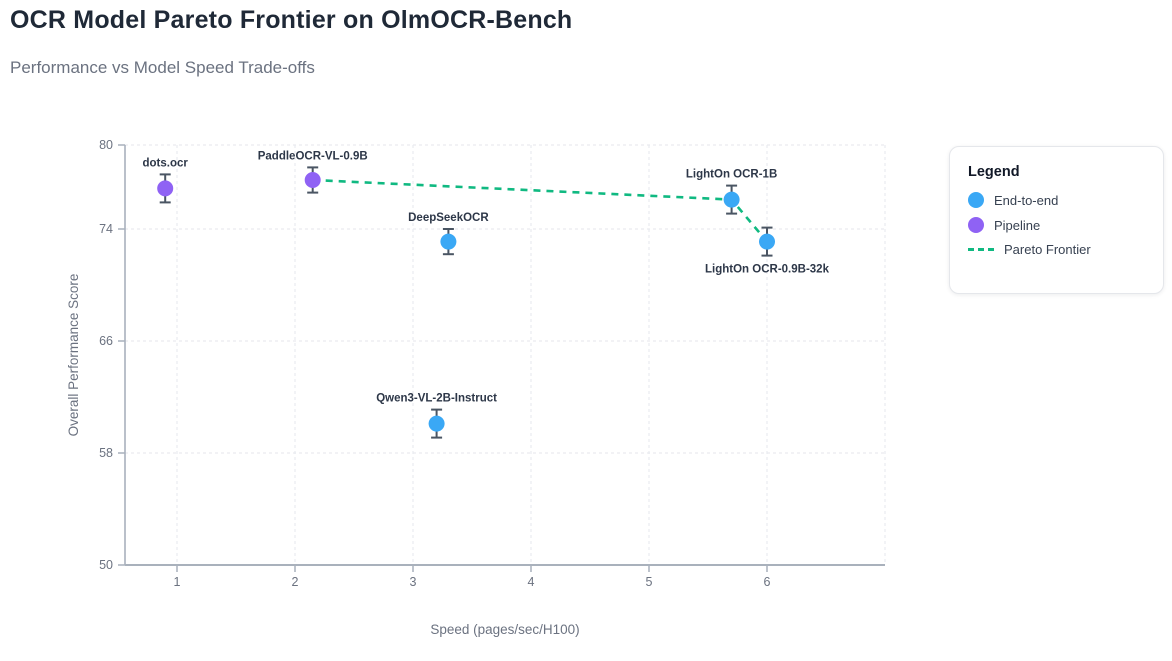  I want to click on legend-item-label: Pareto Frontier, so click(1047, 249).